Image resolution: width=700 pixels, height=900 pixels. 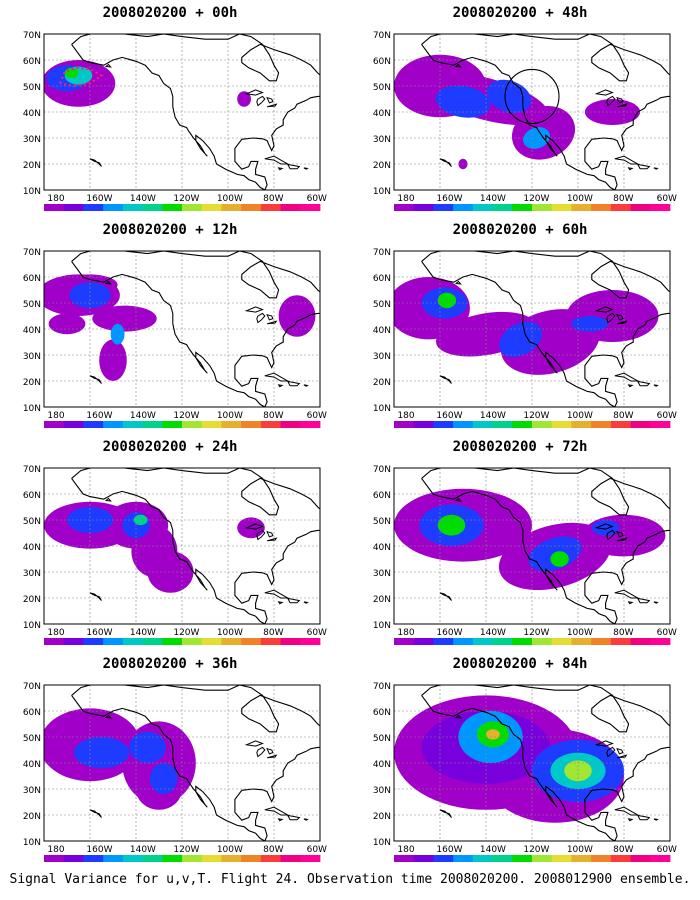 What do you see at coordinates (32, 765) in the screenshot?
I see `lat-label: 40N` at bounding box center [32, 765].